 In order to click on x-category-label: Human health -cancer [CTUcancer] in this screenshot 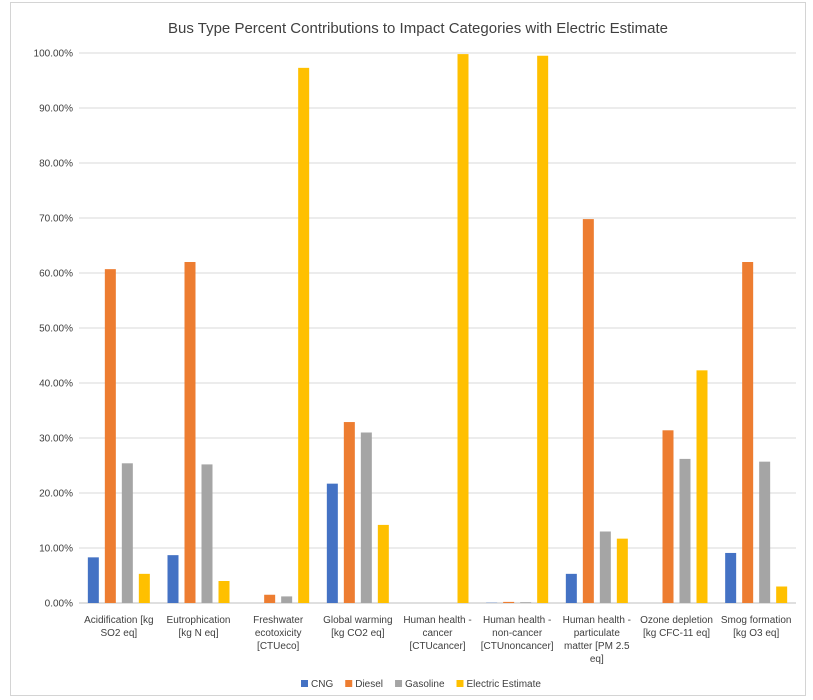, I will do `click(437, 633)`.